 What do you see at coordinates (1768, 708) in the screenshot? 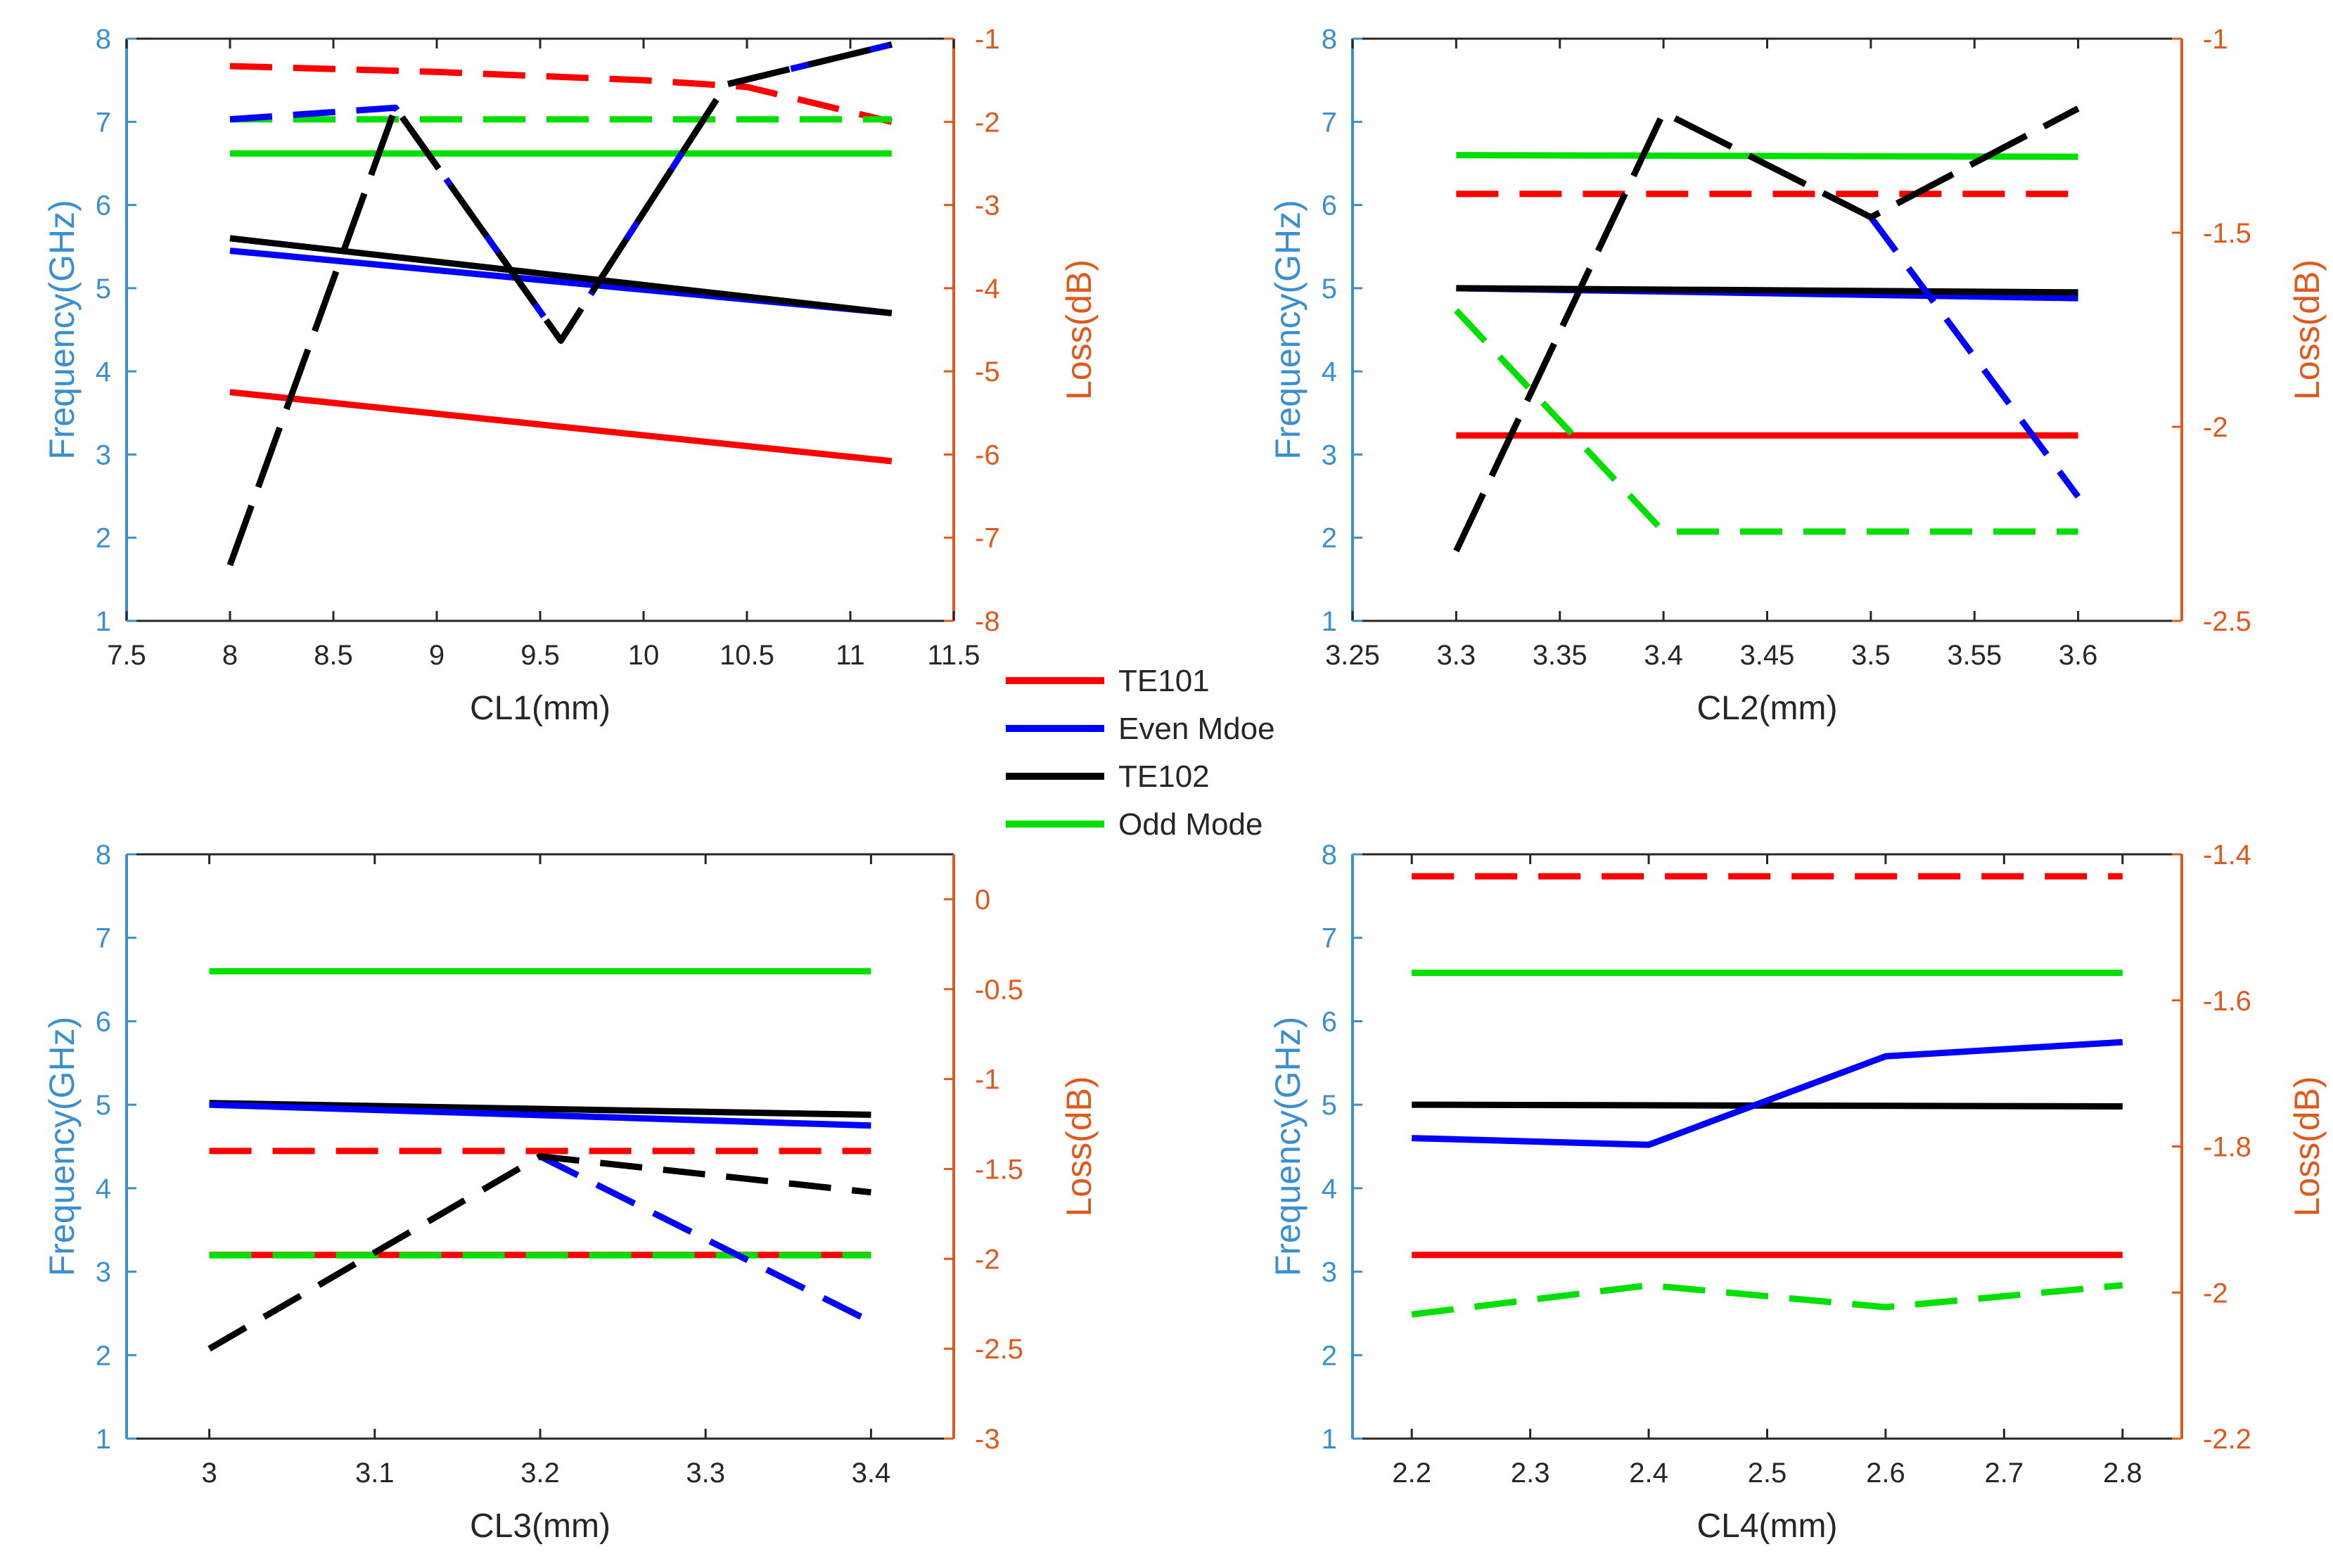
I see `x-axis-label: CL2(mm)` at bounding box center [1768, 708].